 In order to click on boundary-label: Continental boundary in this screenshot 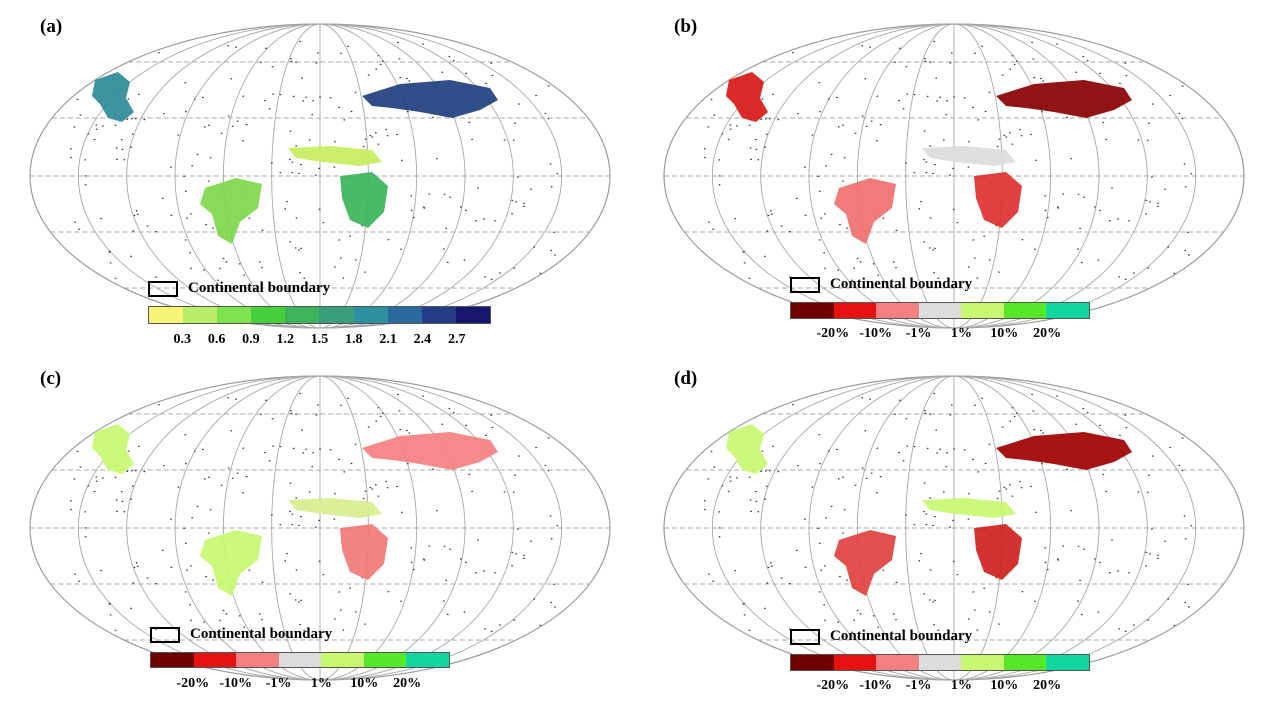, I will do `click(901, 284)`.